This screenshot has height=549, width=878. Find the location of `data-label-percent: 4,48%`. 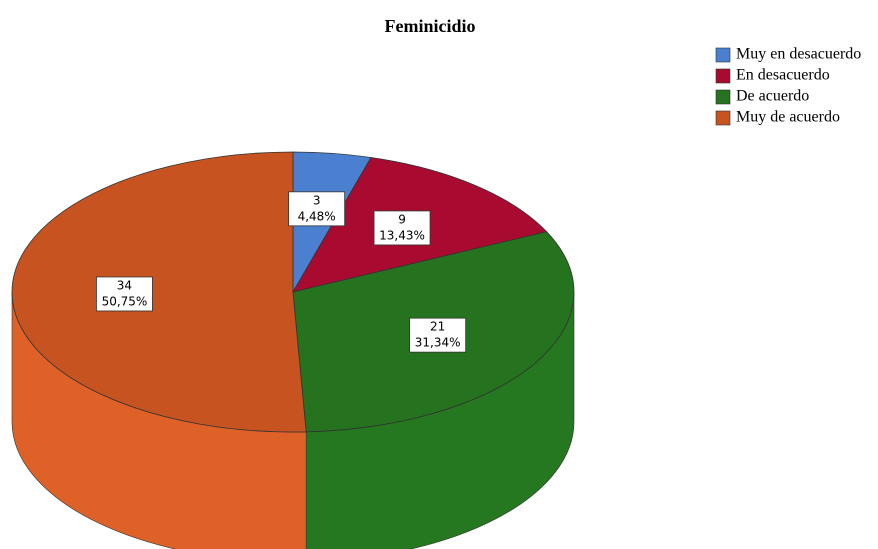

data-label-percent: 4,48% is located at coordinates (317, 216).